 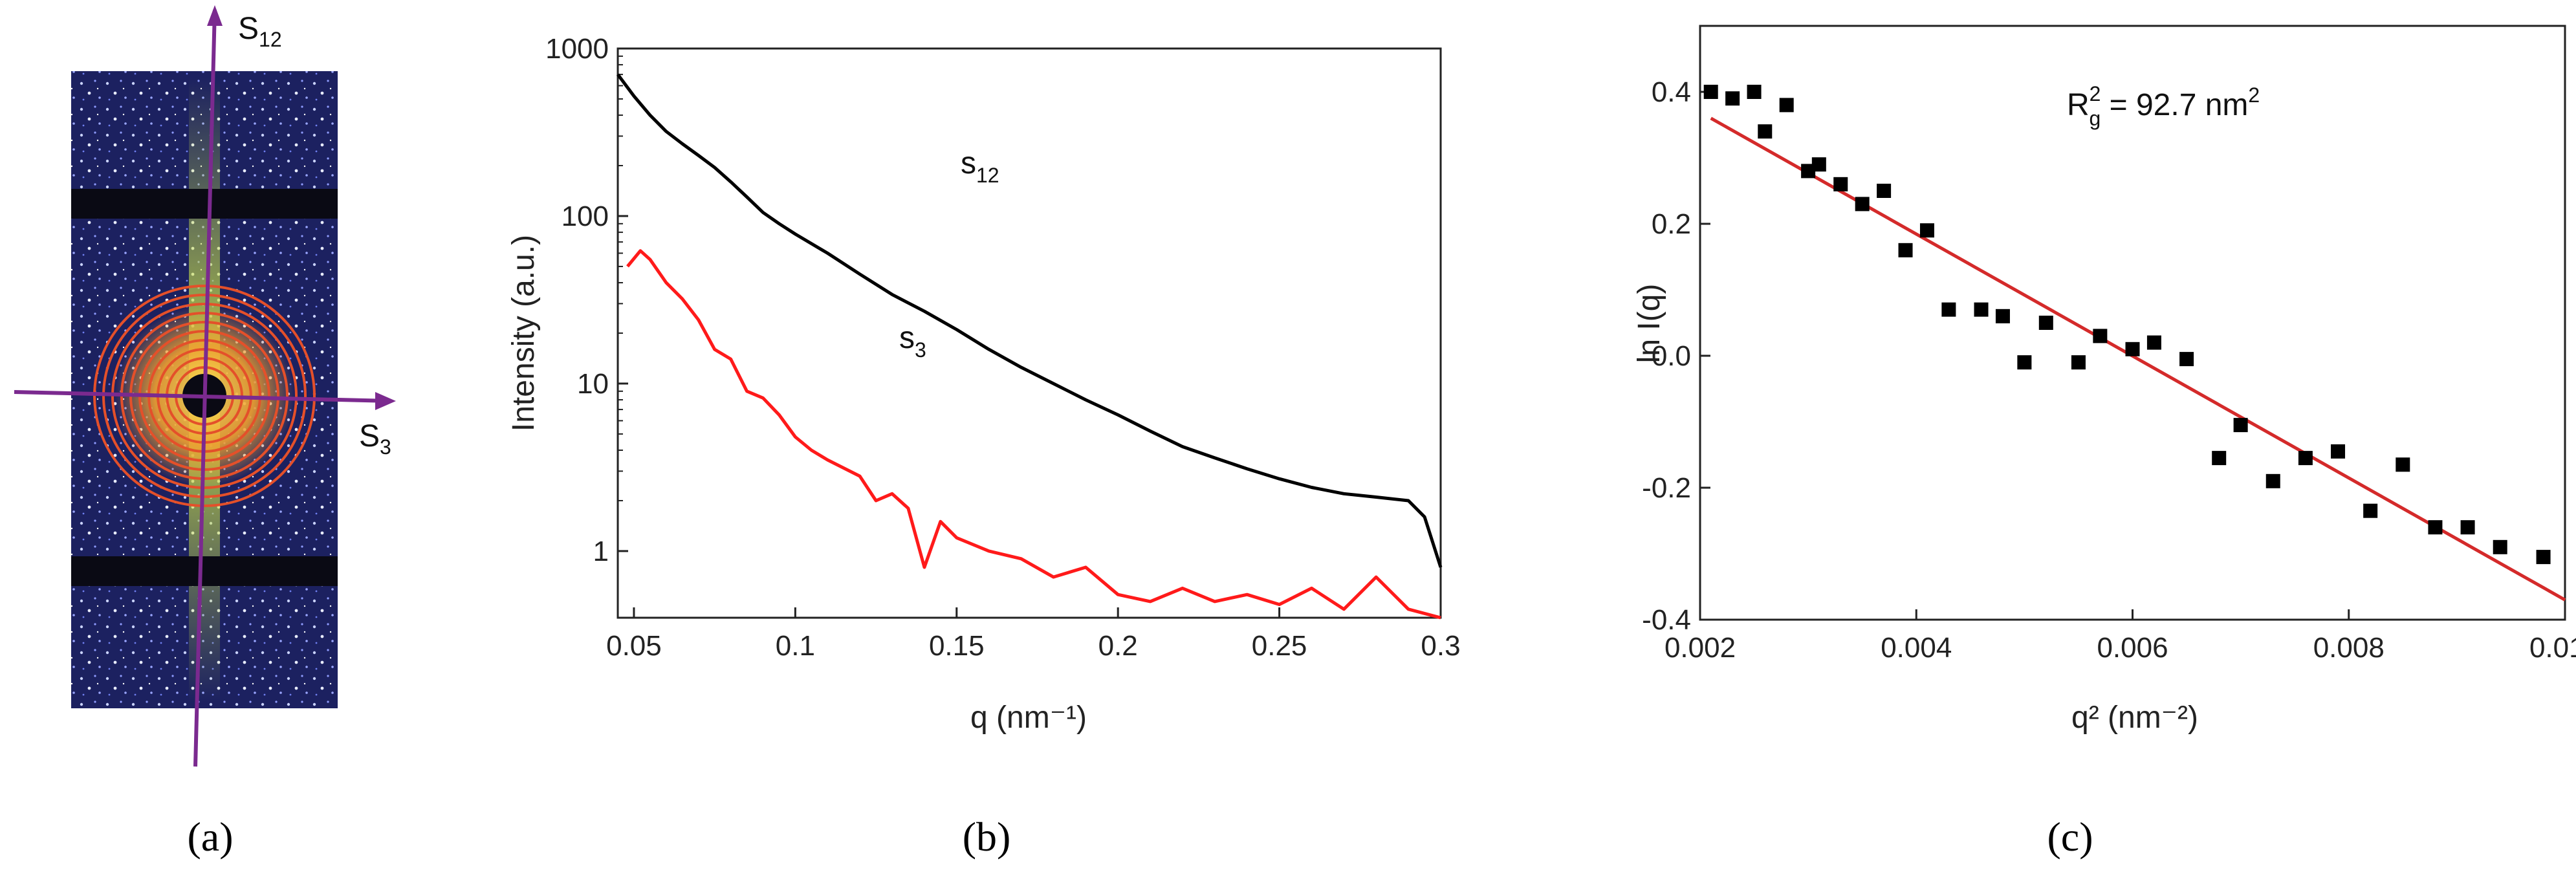 I want to click on x-tick-label: 0.25, so click(x=1279, y=646).